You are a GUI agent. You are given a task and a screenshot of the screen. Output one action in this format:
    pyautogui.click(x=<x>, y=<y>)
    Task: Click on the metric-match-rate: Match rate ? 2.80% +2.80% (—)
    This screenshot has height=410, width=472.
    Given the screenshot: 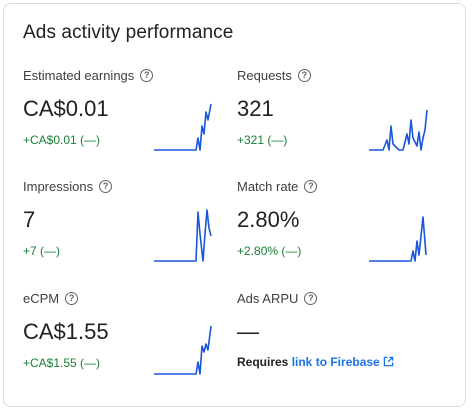 What is the action you would take?
    pyautogui.click(x=337, y=229)
    